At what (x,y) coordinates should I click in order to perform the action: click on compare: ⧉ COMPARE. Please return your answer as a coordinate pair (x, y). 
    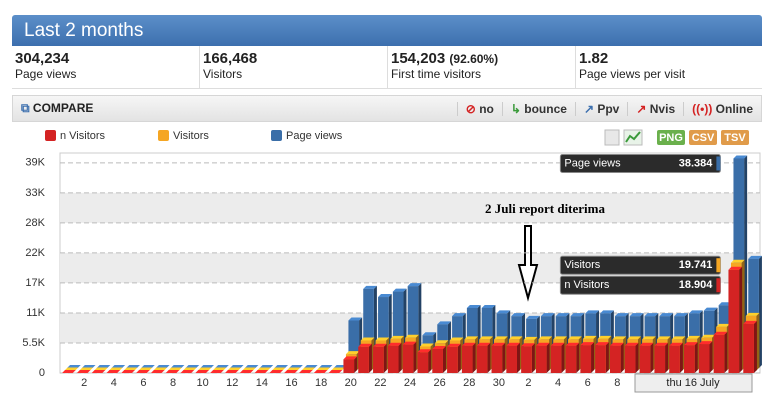
    Looking at the image, I should click on (57, 108).